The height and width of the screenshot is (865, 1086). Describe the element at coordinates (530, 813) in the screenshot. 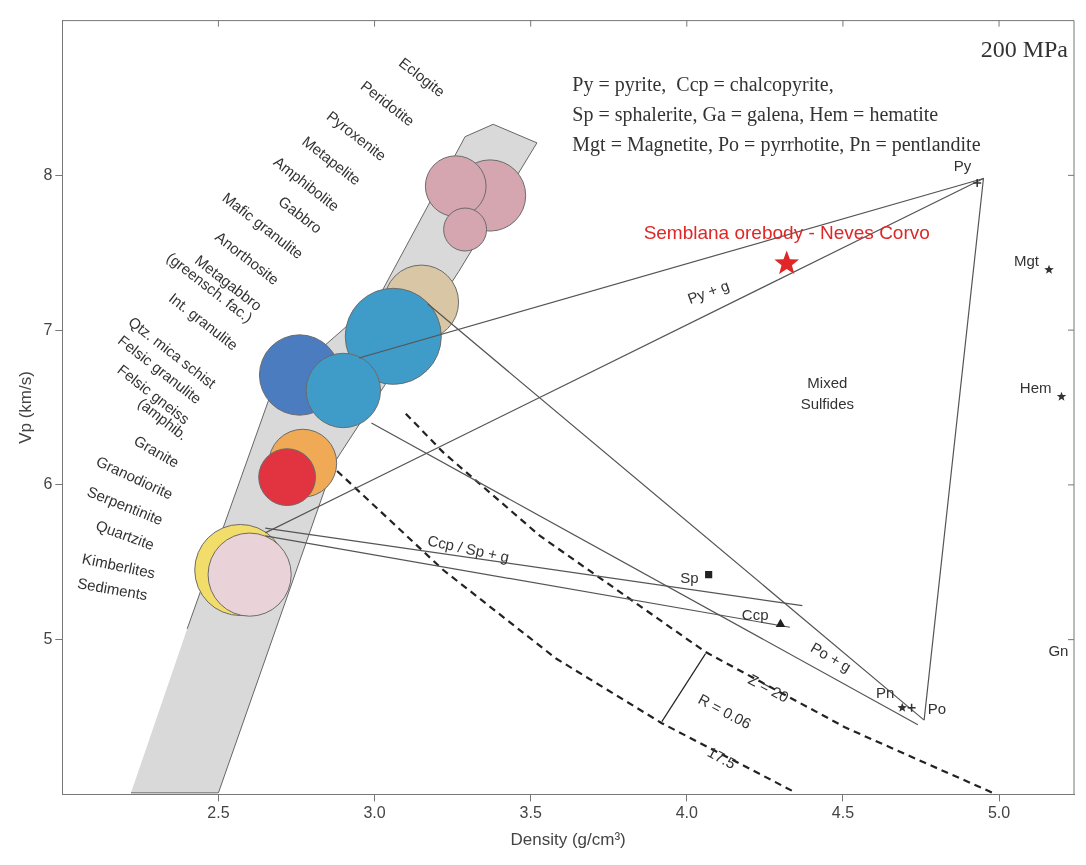

I see `x-tick-label: 3.5` at that location.